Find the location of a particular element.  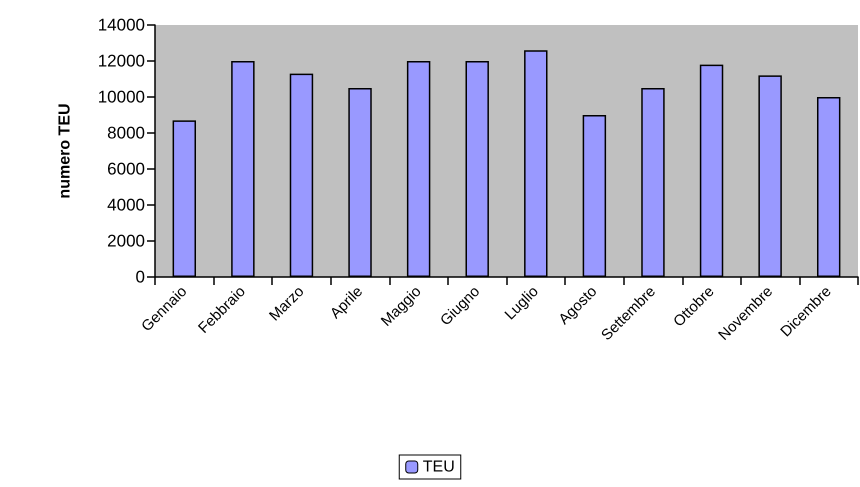

y-tick-label: 0 is located at coordinates (140, 277).